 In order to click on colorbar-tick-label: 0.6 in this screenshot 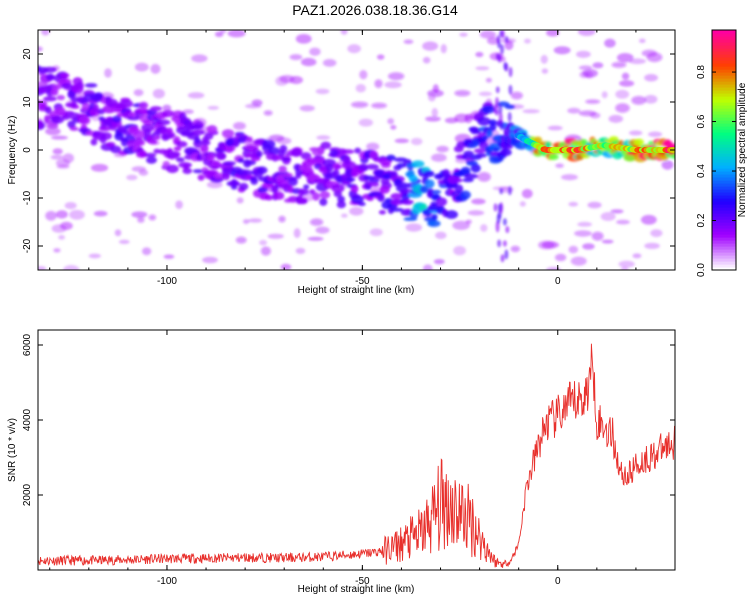, I will do `click(701, 121)`.